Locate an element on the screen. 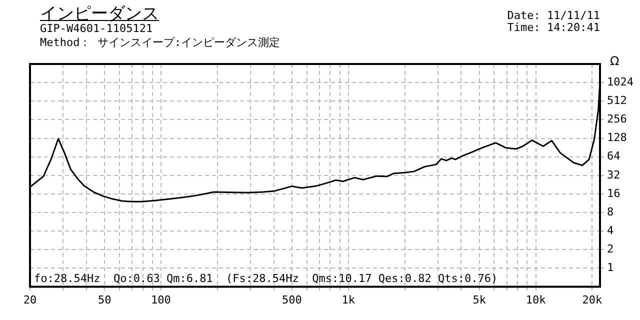  y-tick-label: 16 is located at coordinates (613, 193).